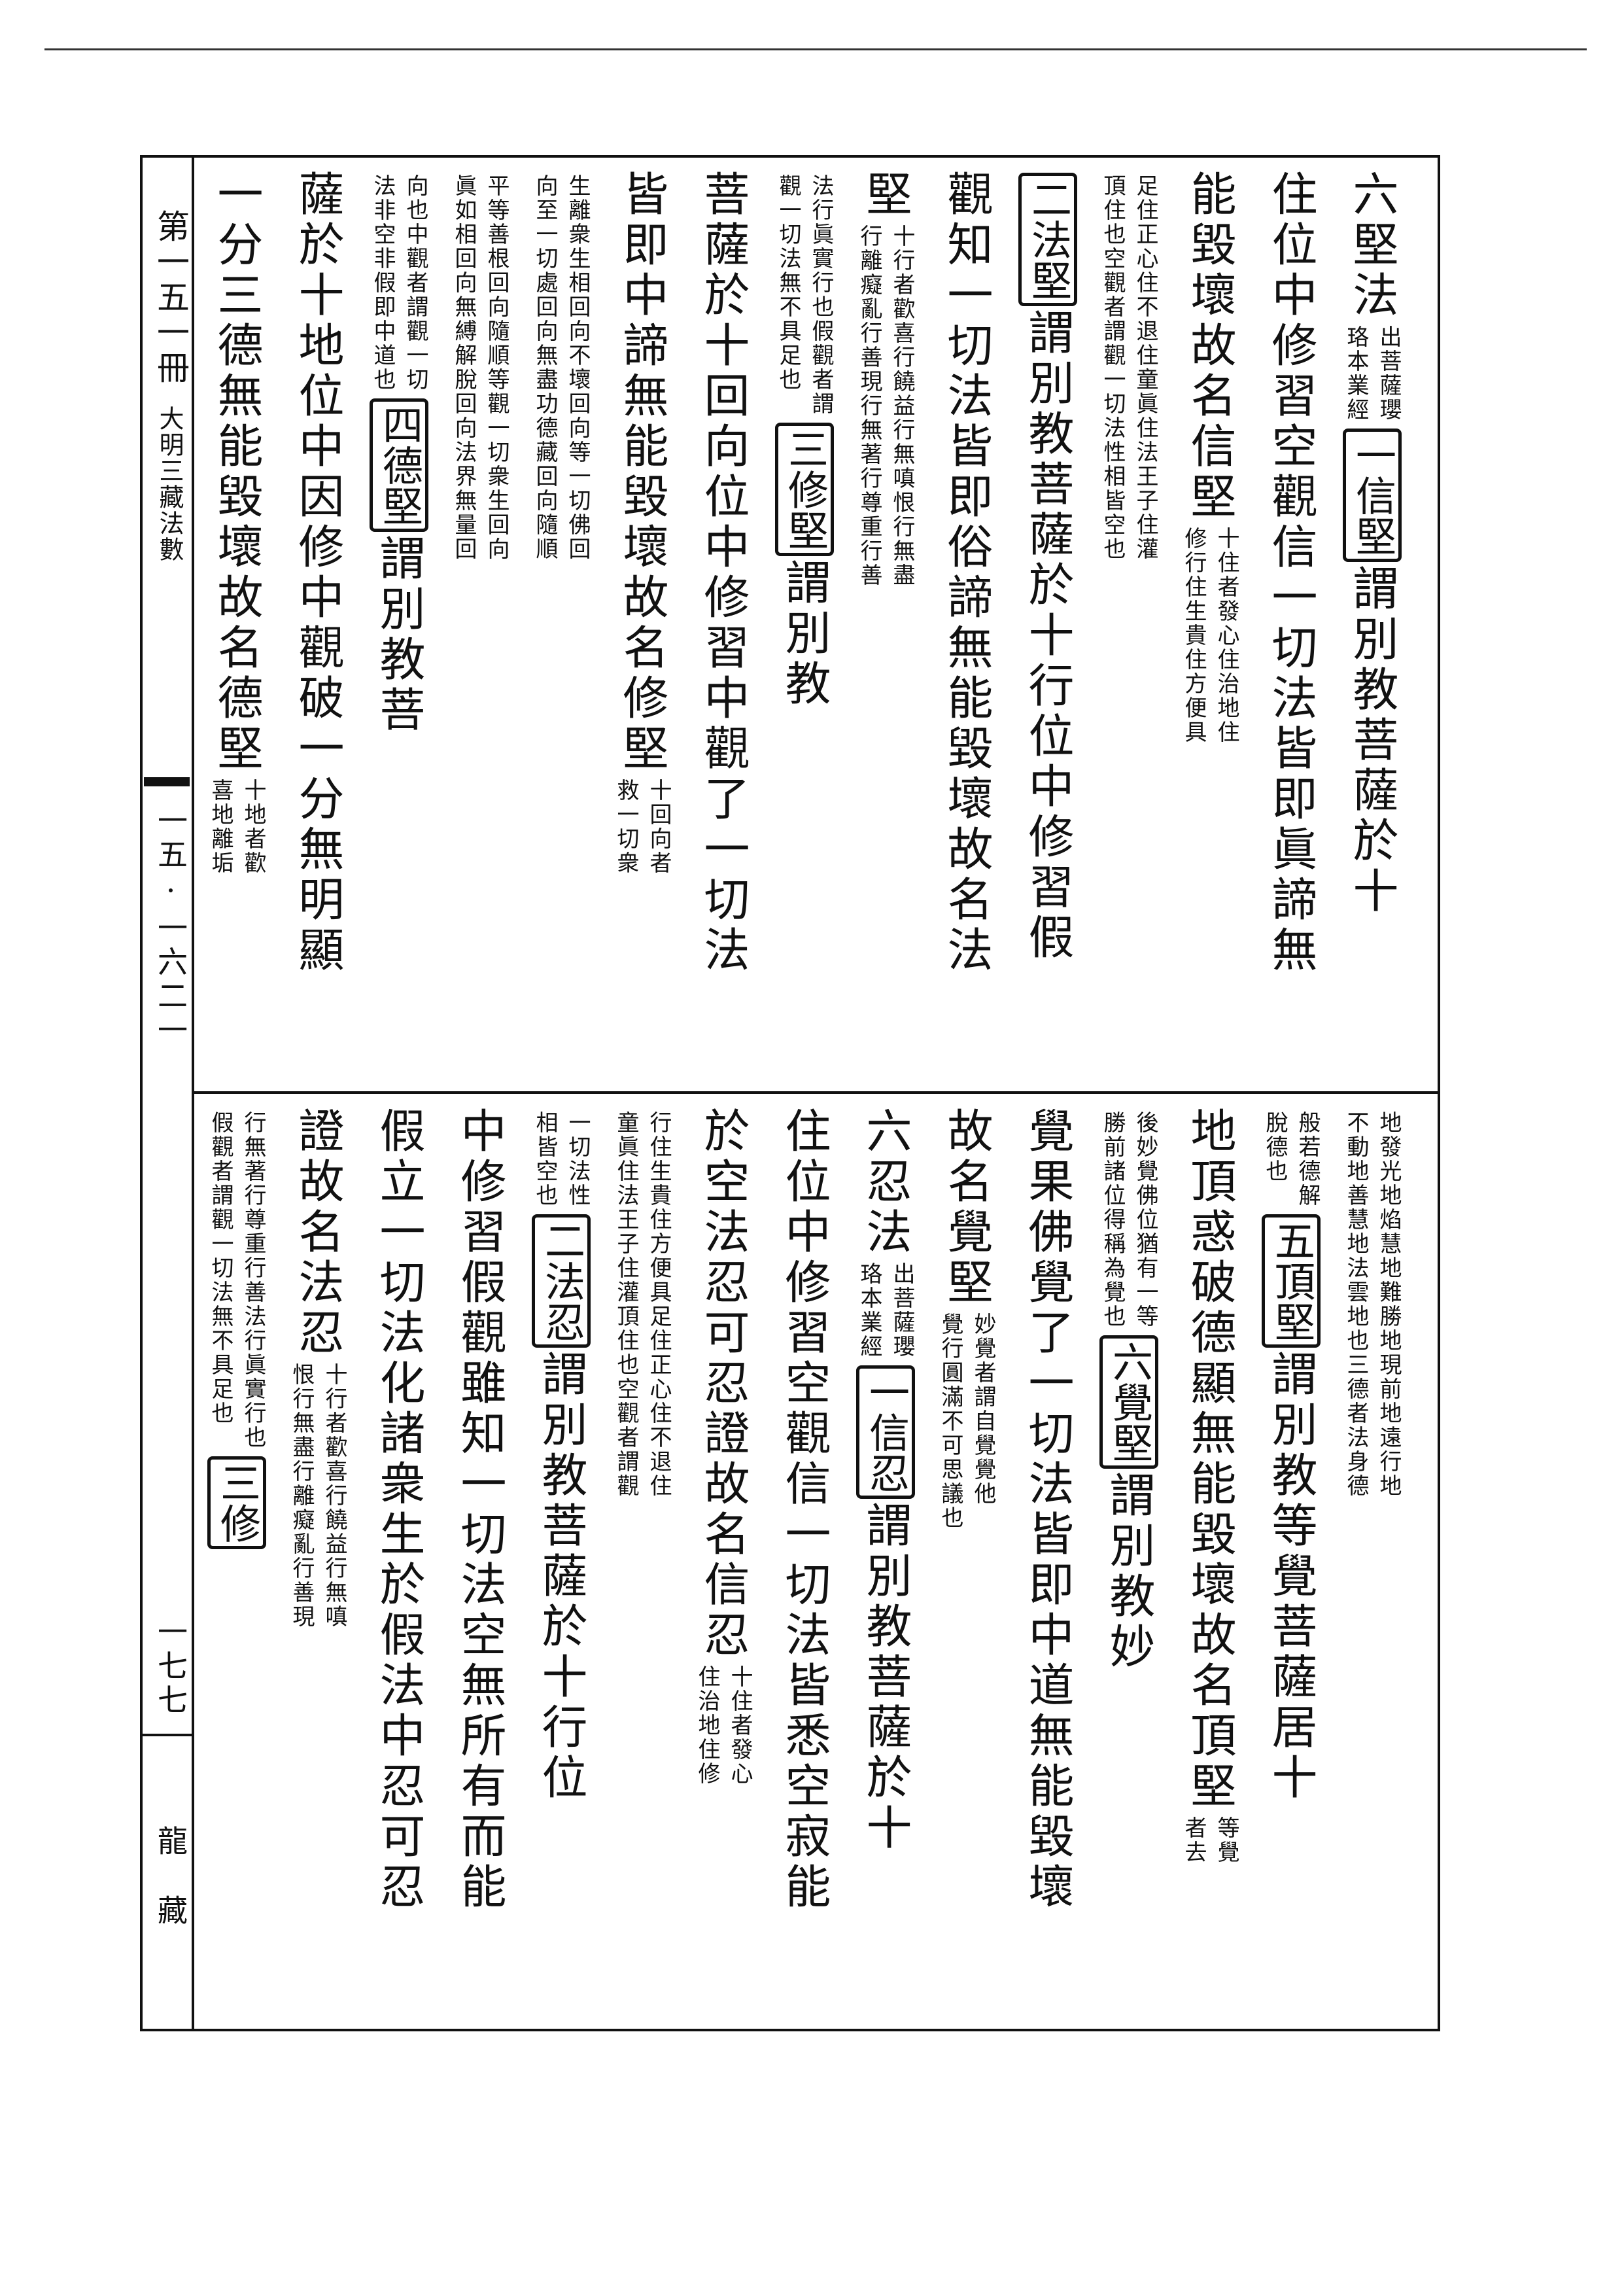 The width and height of the screenshot is (1624, 2295). What do you see at coordinates (1372, 495) in the screenshot?
I see `boxed-heading: 一信堅` at bounding box center [1372, 495].